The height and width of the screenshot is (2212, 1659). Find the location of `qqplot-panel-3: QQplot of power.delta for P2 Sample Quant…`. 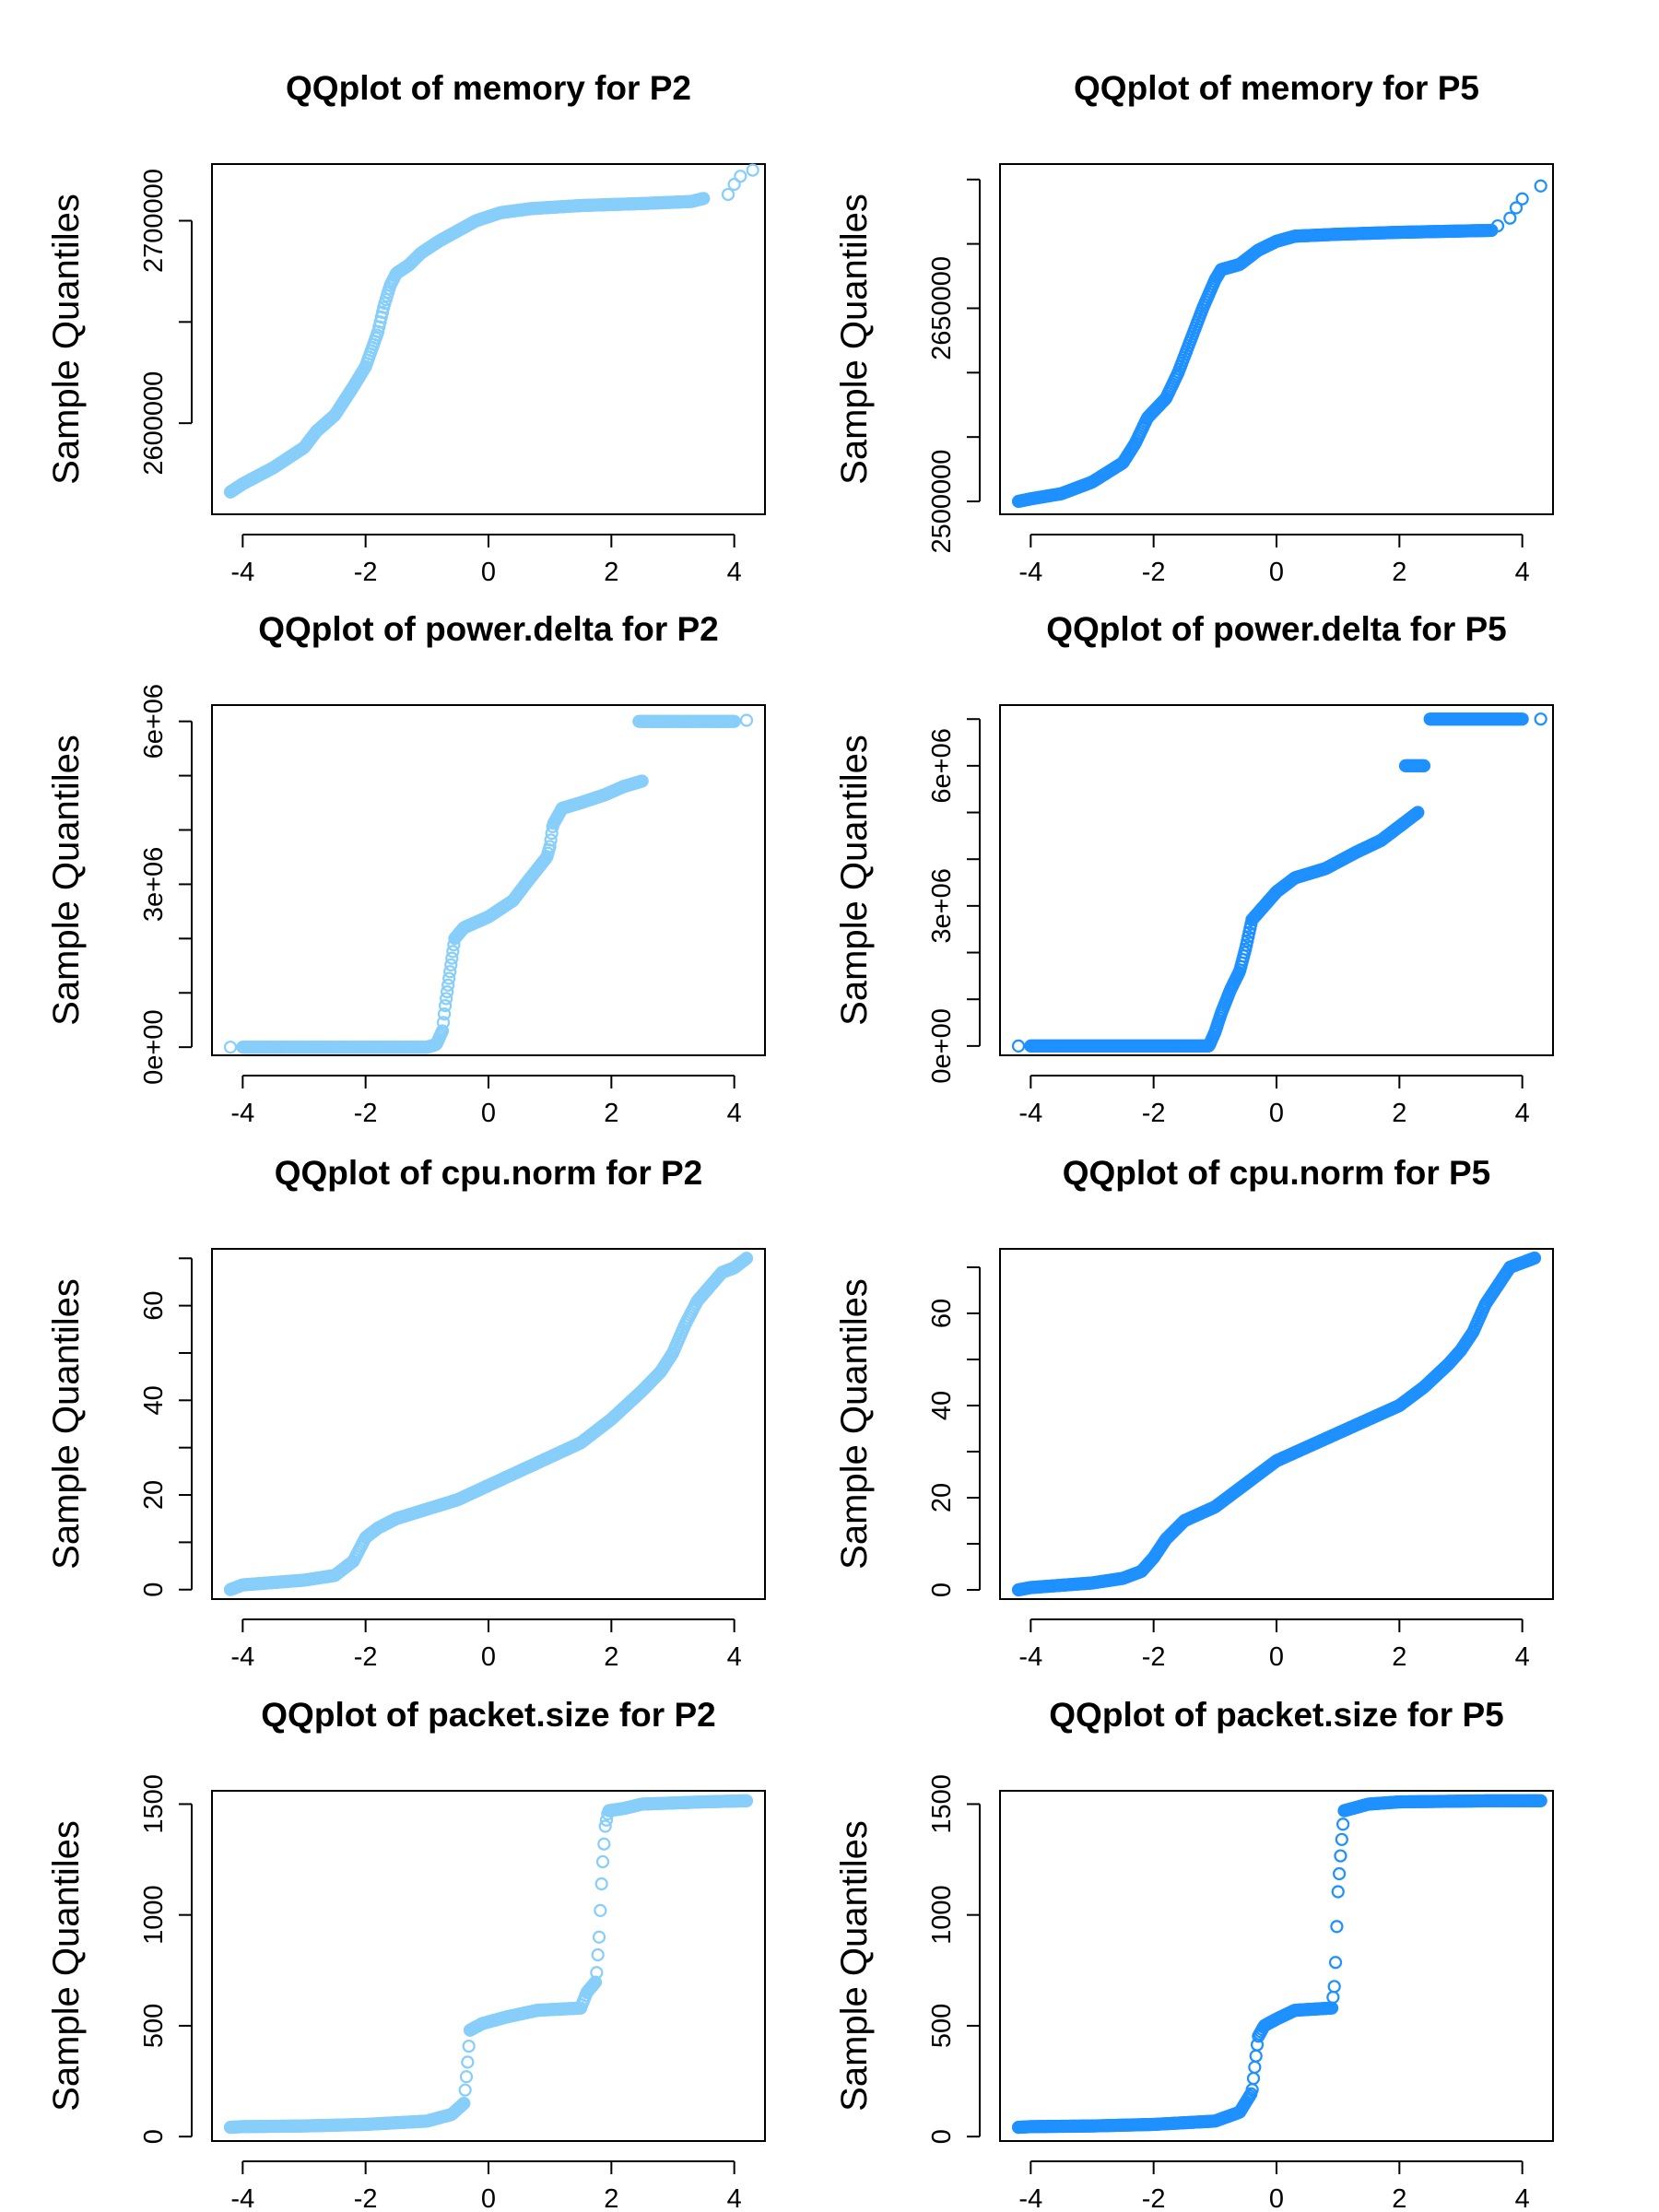

qqplot-panel-3: QQplot of power.delta for P2 Sample Quant… is located at coordinates (406, 869).